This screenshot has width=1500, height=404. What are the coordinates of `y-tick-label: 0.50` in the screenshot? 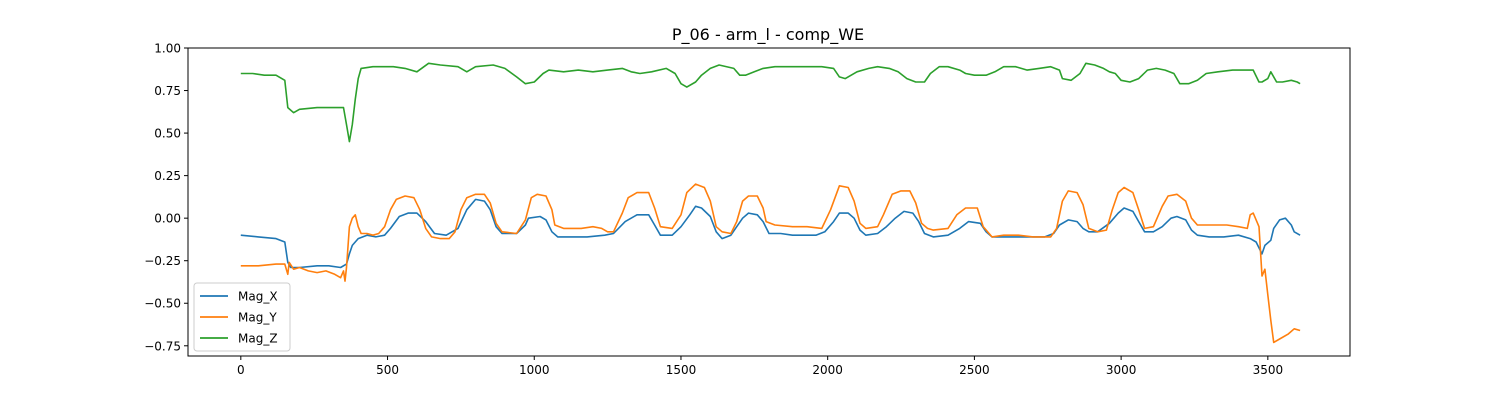 It's located at (167, 134).